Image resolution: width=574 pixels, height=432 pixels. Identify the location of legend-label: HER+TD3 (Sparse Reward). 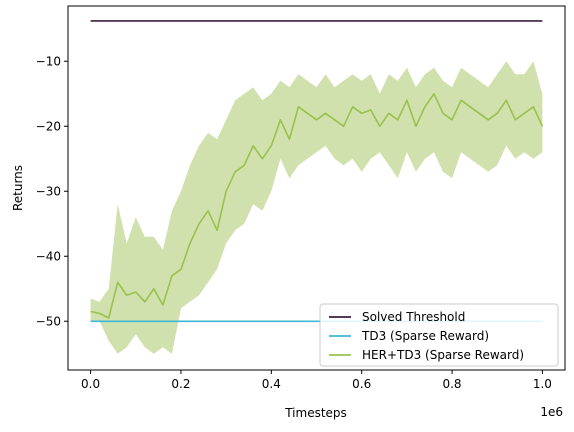
(443, 355).